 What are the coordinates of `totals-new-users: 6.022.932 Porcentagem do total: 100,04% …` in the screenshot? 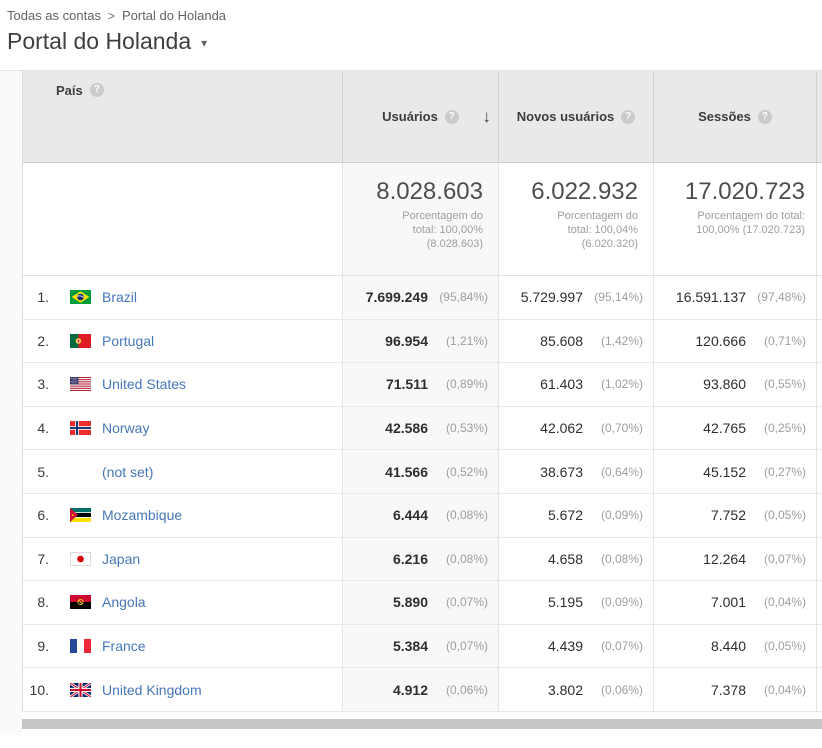 It's located at (575, 219).